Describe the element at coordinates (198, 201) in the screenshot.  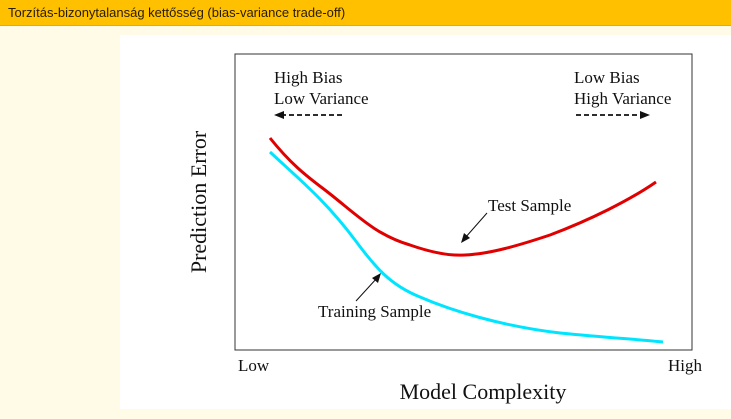
I see `y-axis-label: Prediction Error` at that location.